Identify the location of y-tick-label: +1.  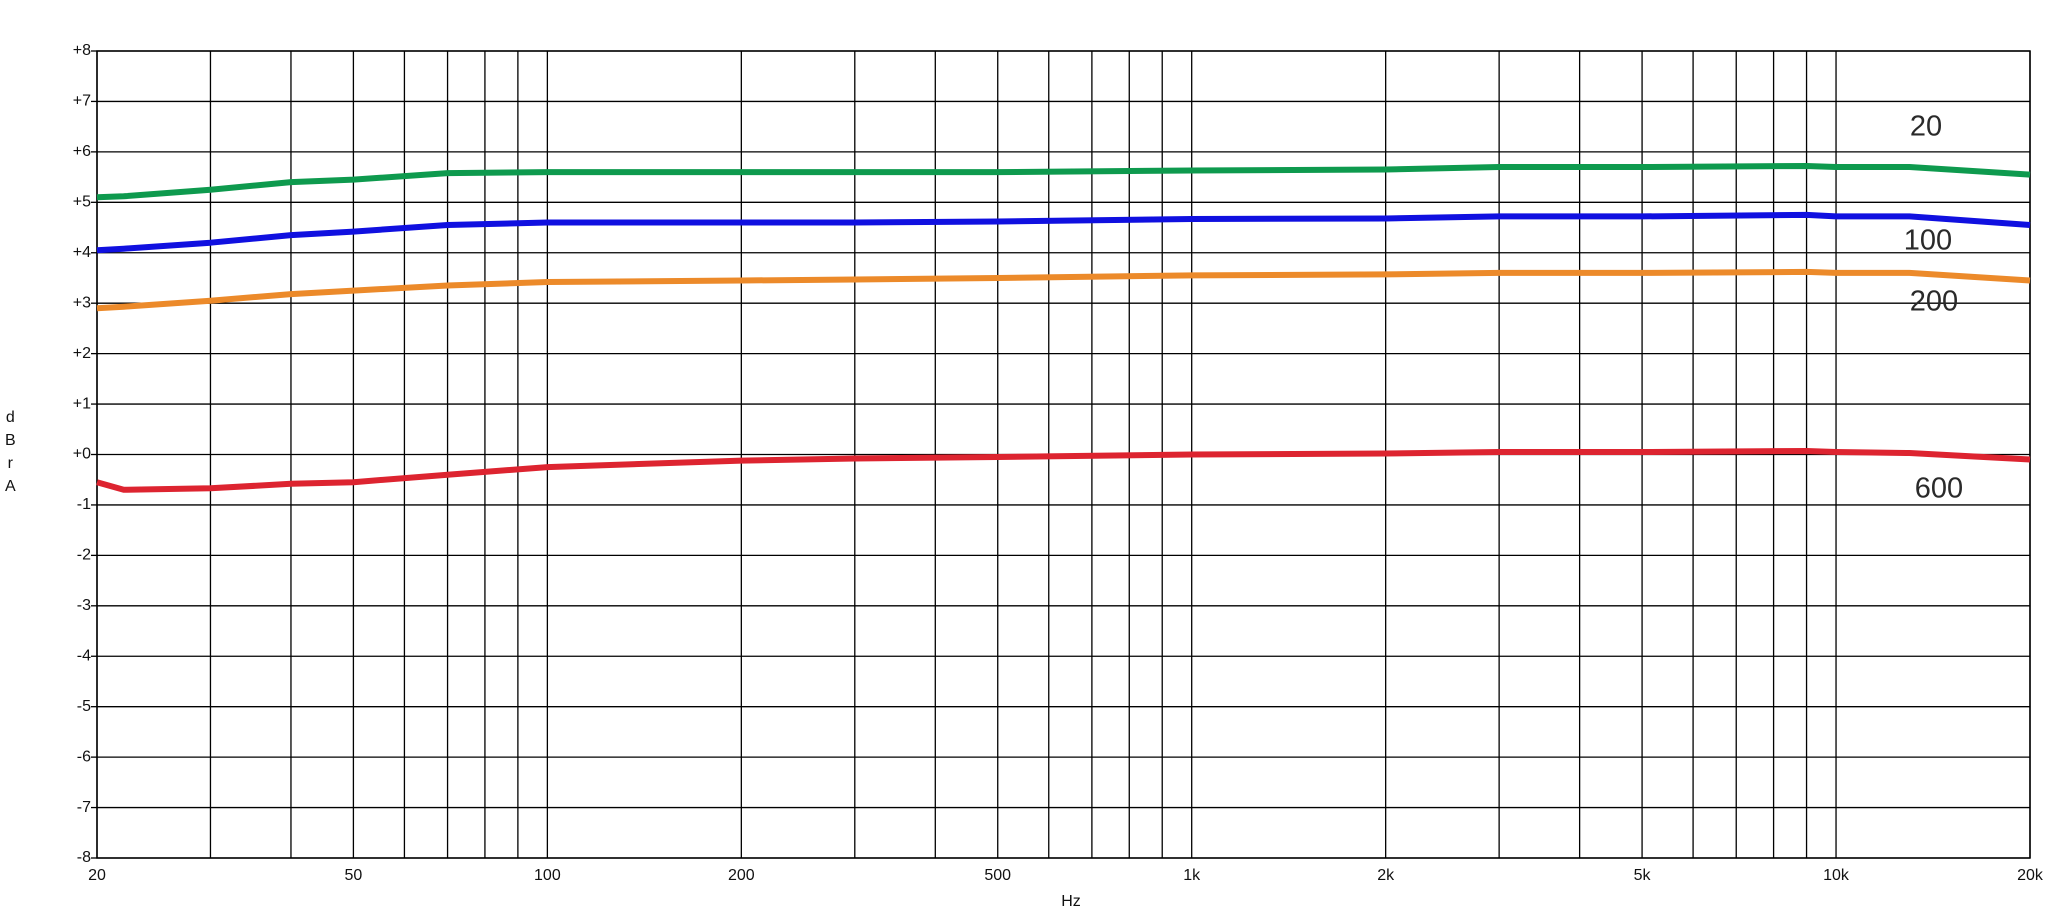
(82, 403).